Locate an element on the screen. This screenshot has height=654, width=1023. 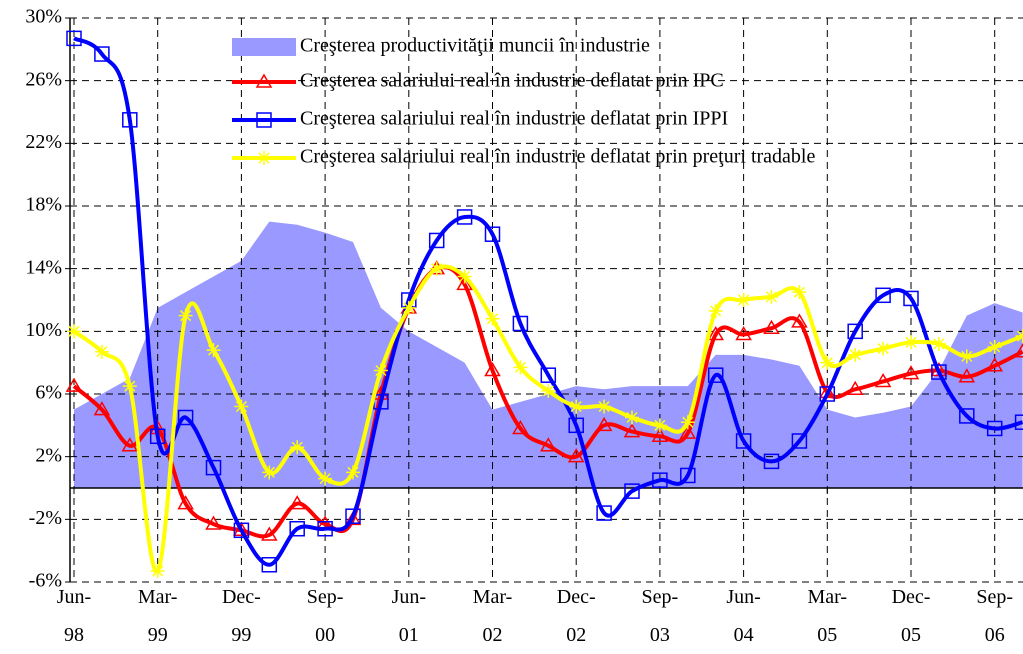
y-tick-label: 22% is located at coordinates (43, 142).